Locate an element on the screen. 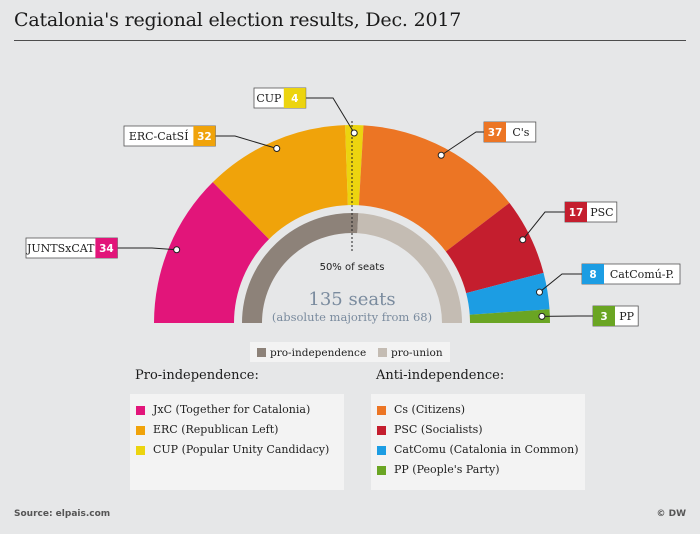 The height and width of the screenshot is (534, 700). callout-value-jxc: 34 is located at coordinates (106, 249).